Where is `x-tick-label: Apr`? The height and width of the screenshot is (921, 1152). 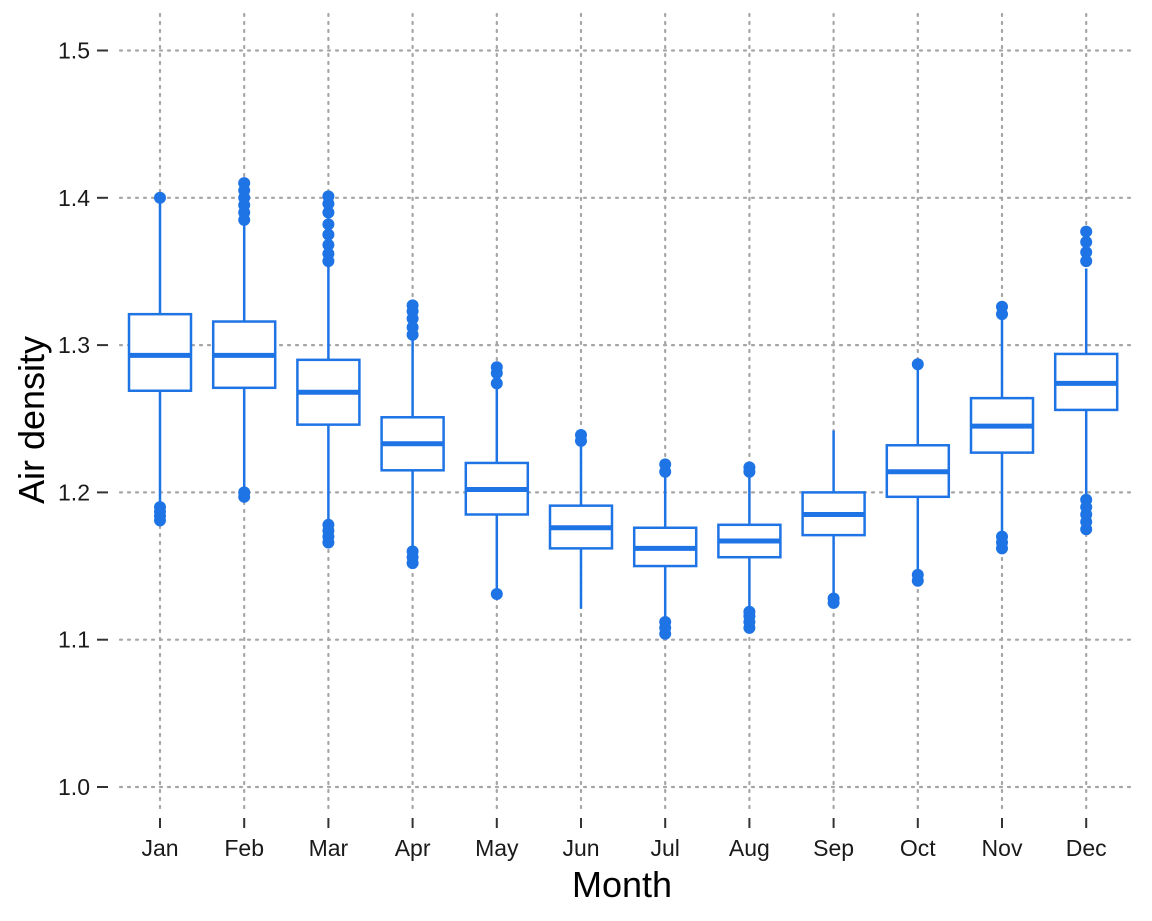 x-tick-label: Apr is located at coordinates (413, 848).